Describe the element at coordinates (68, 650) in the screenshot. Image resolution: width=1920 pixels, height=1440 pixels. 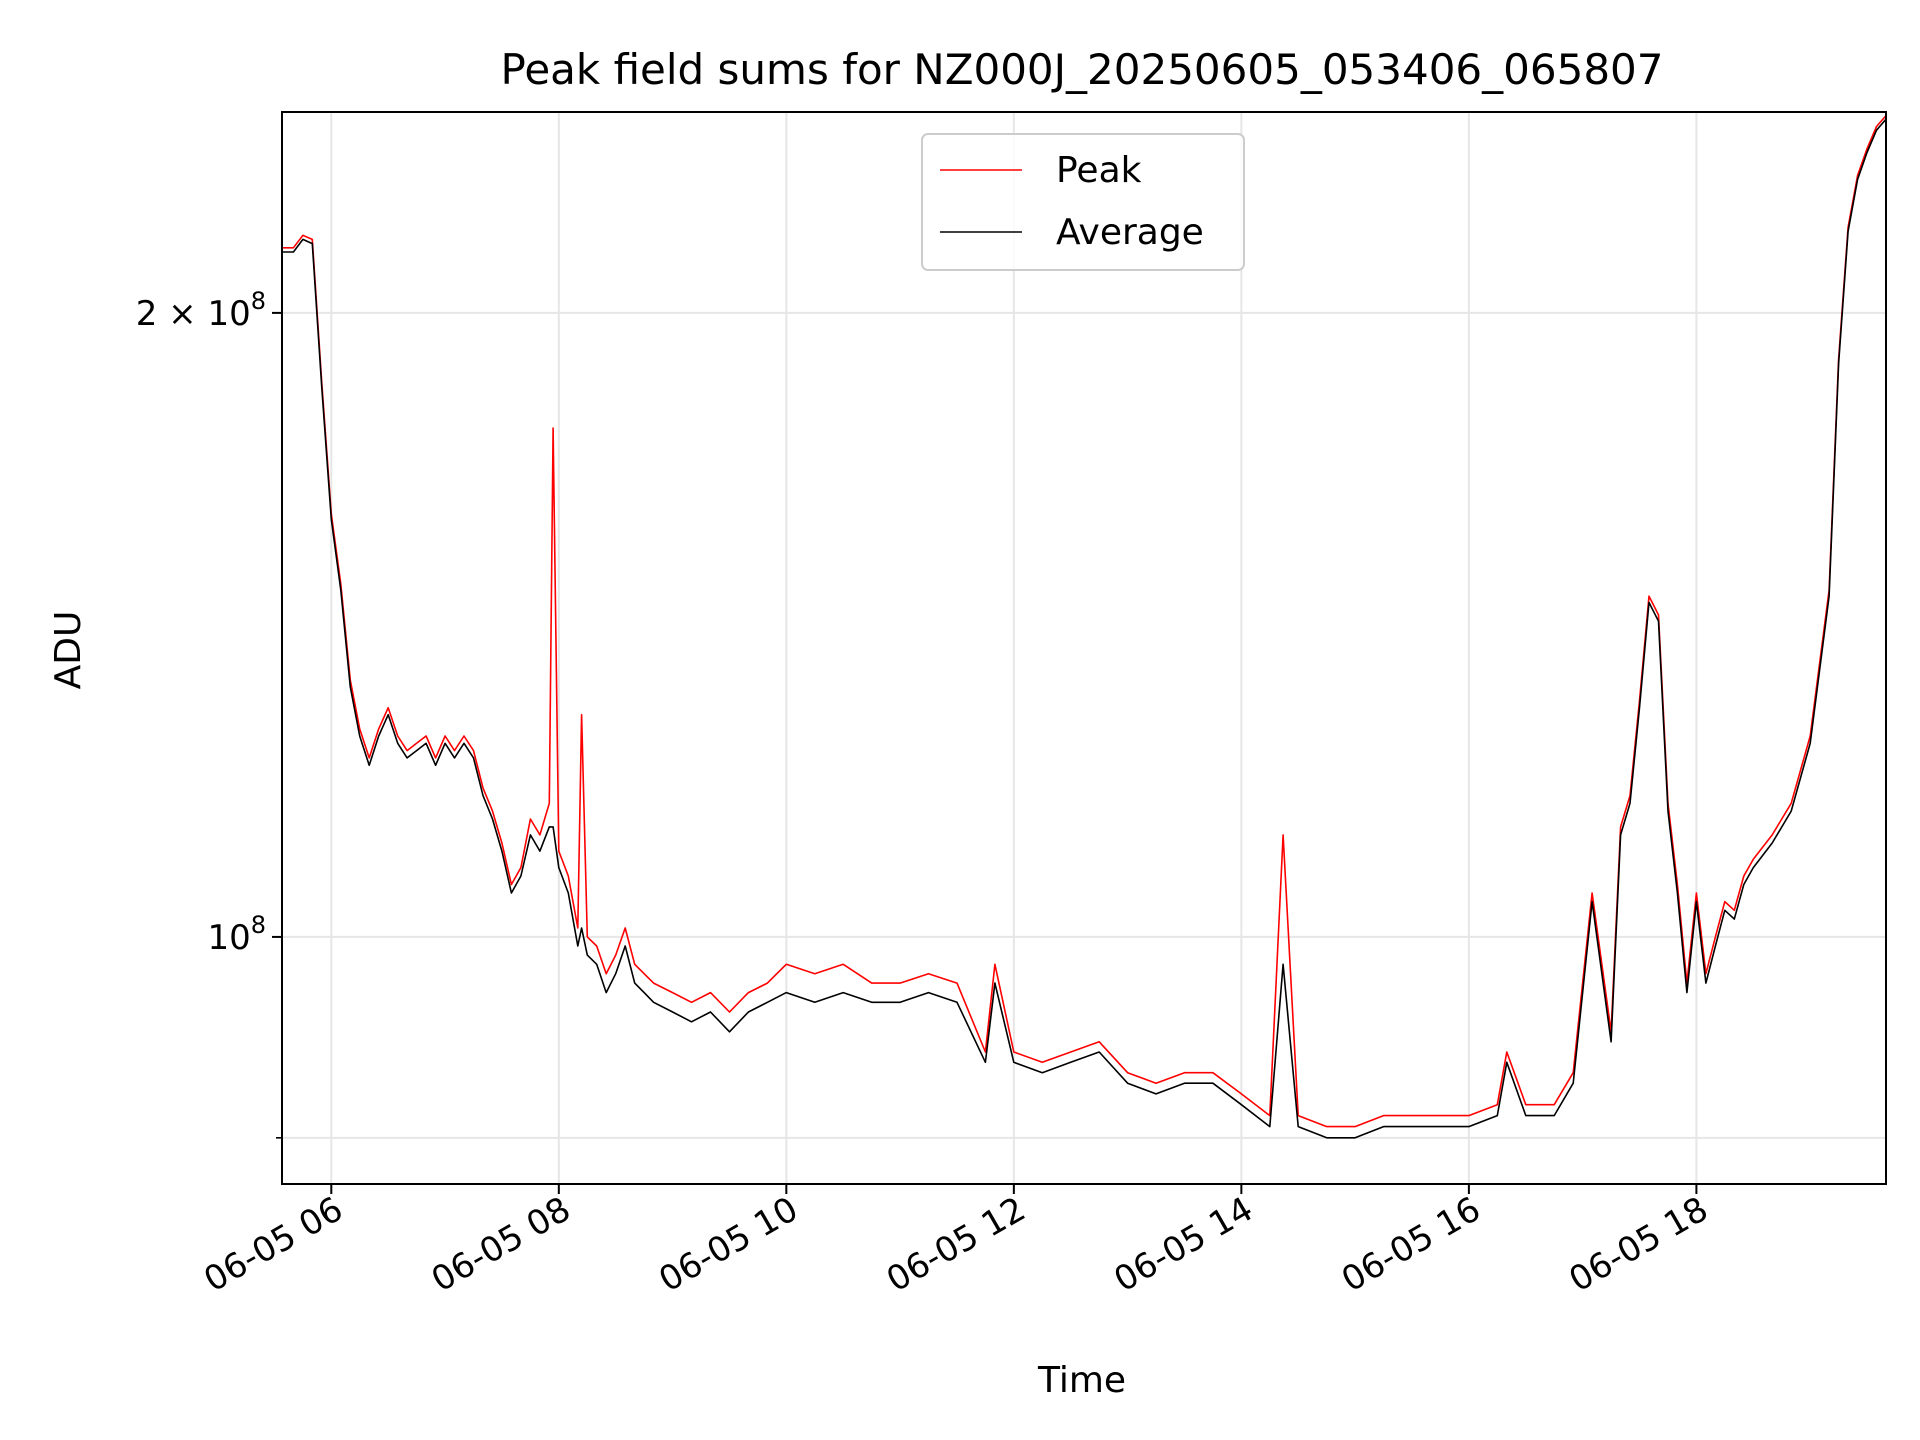
I see `y-axis-label: ADU` at that location.